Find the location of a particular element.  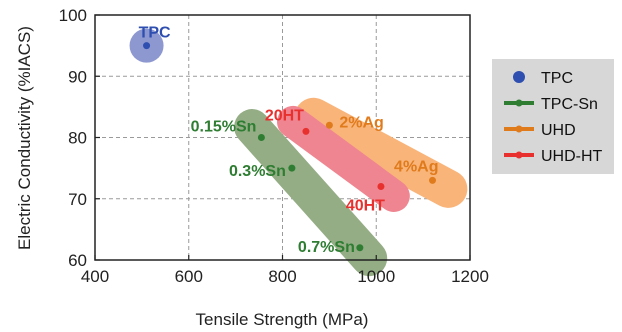

x-tick-label: 400 is located at coordinates (95, 276).